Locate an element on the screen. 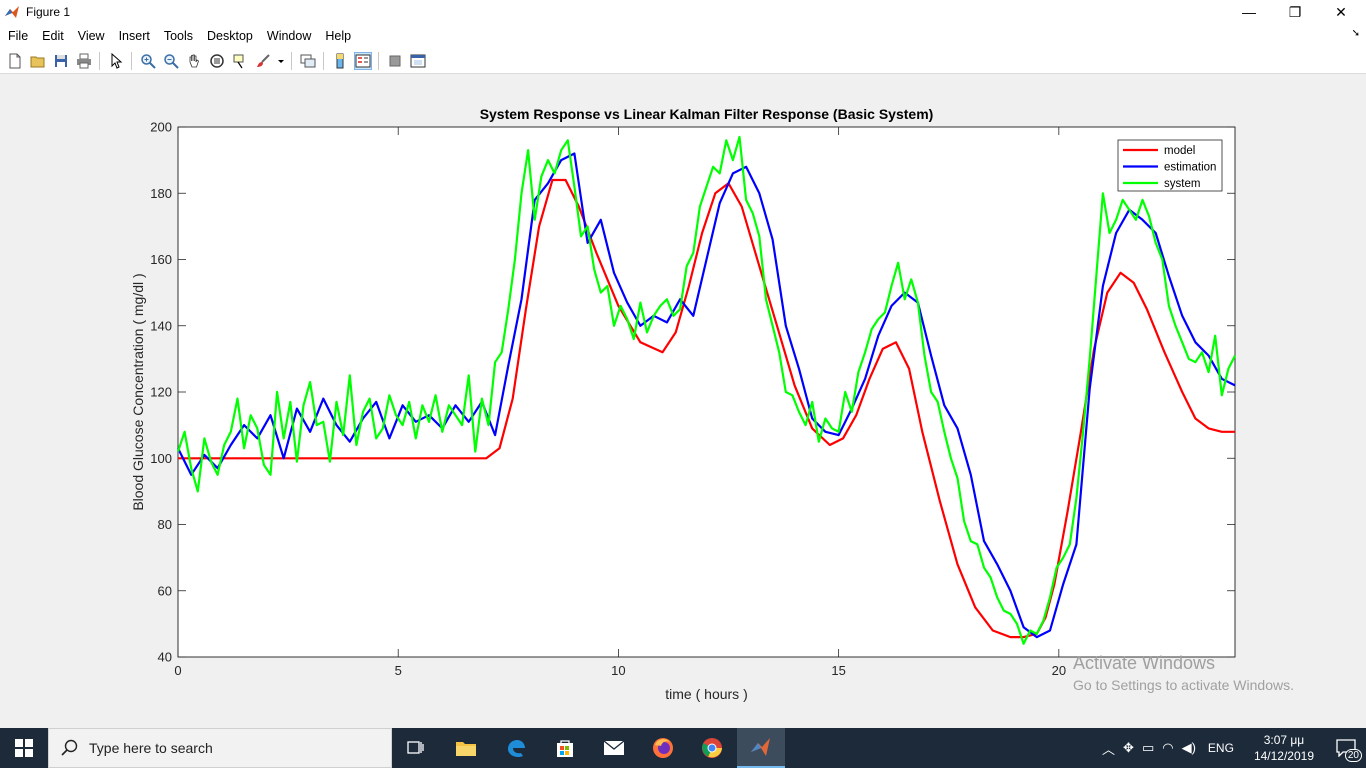 The image size is (1366, 768). battery-icon: ▭ is located at coordinates (1148, 747).